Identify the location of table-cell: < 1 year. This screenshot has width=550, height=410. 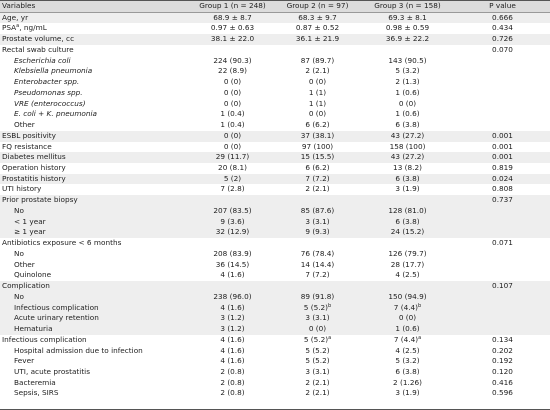
(95, 222).